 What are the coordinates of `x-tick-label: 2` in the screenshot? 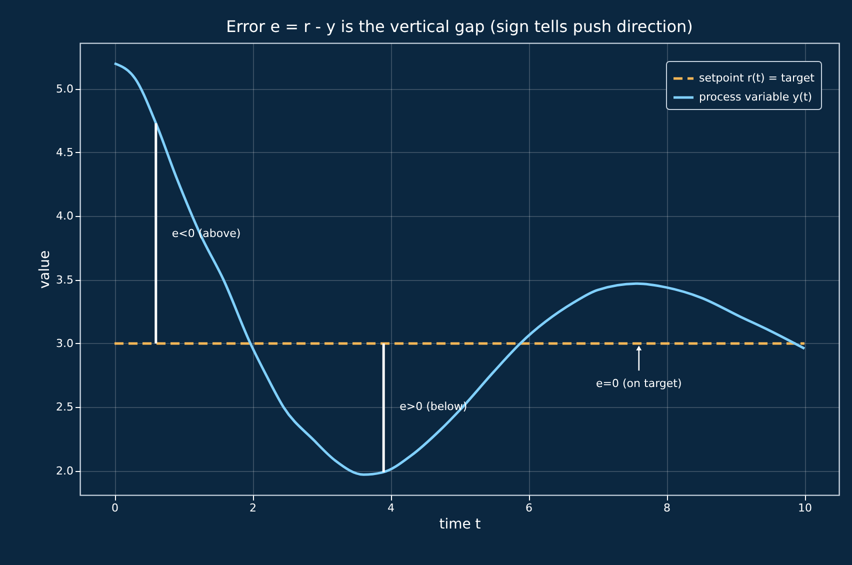 It's located at (253, 508).